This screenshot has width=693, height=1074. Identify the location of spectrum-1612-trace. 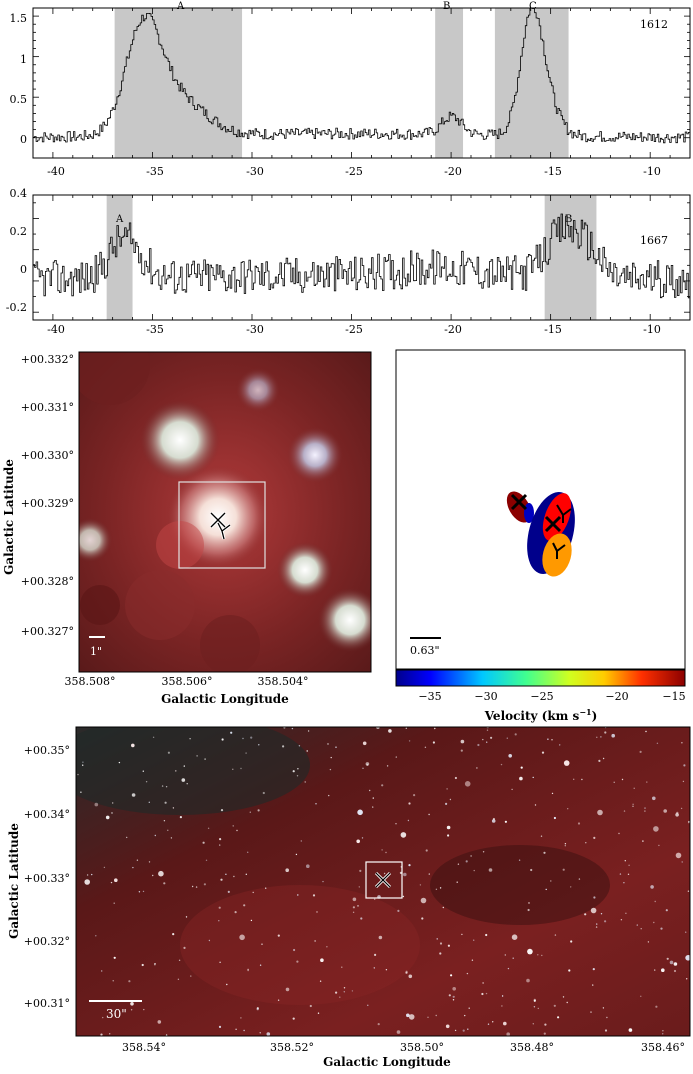
(362, 75).